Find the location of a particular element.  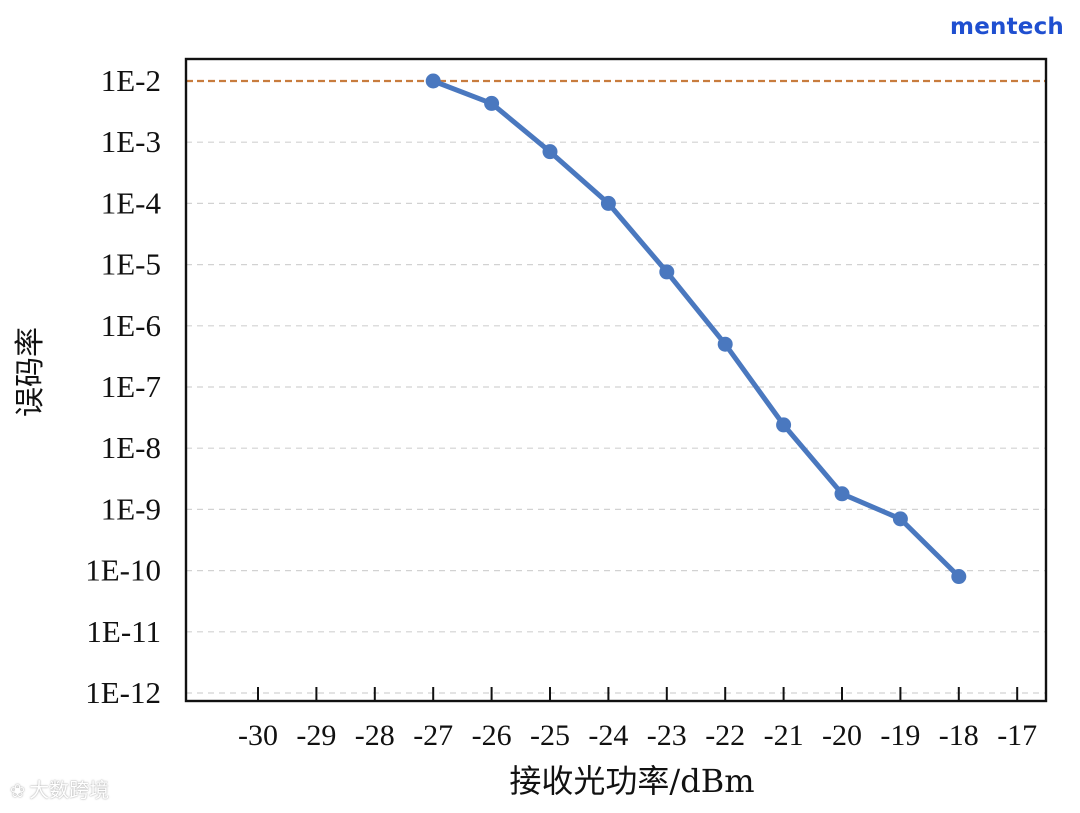

y-tick-label: 1E-10 is located at coordinates (123, 570).